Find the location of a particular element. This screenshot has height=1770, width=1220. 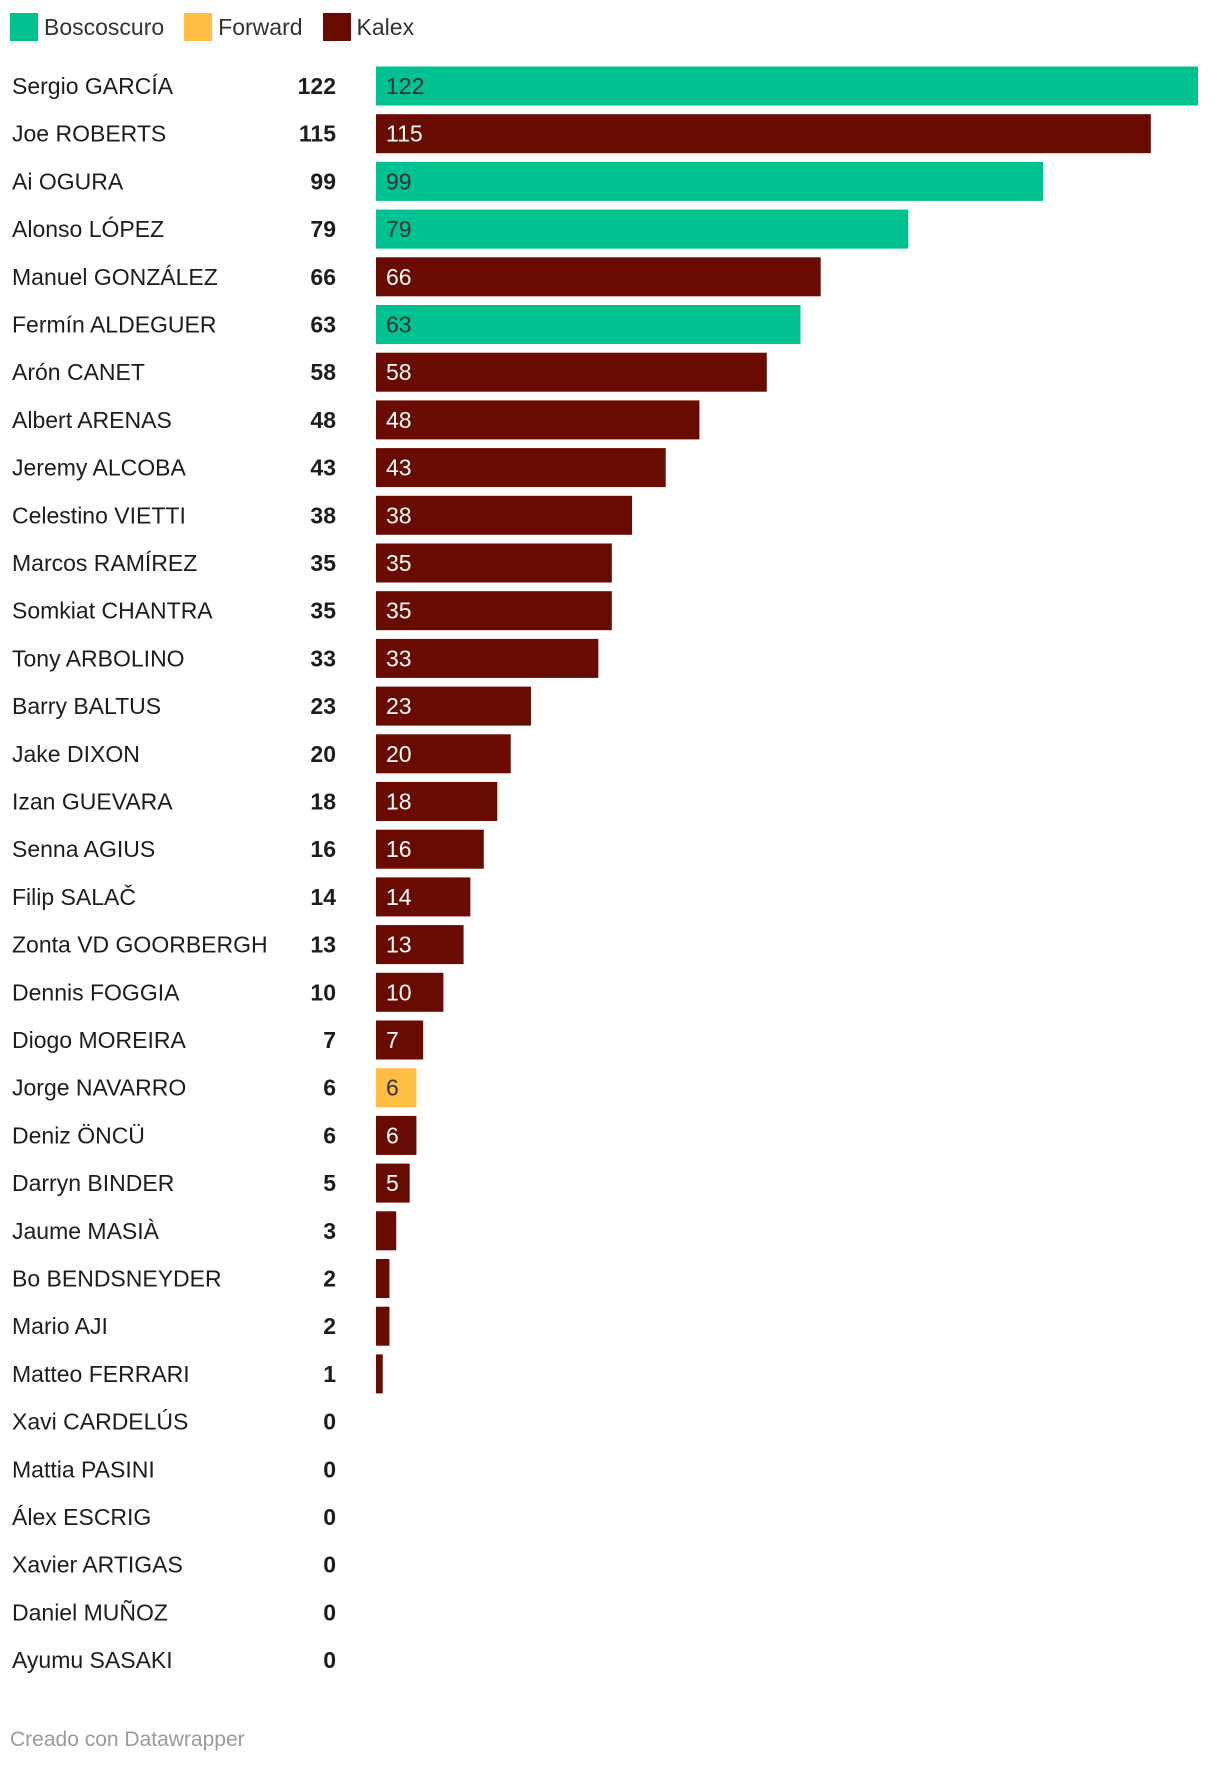

bar-label-izan-guevara: 18 is located at coordinates (399, 802).